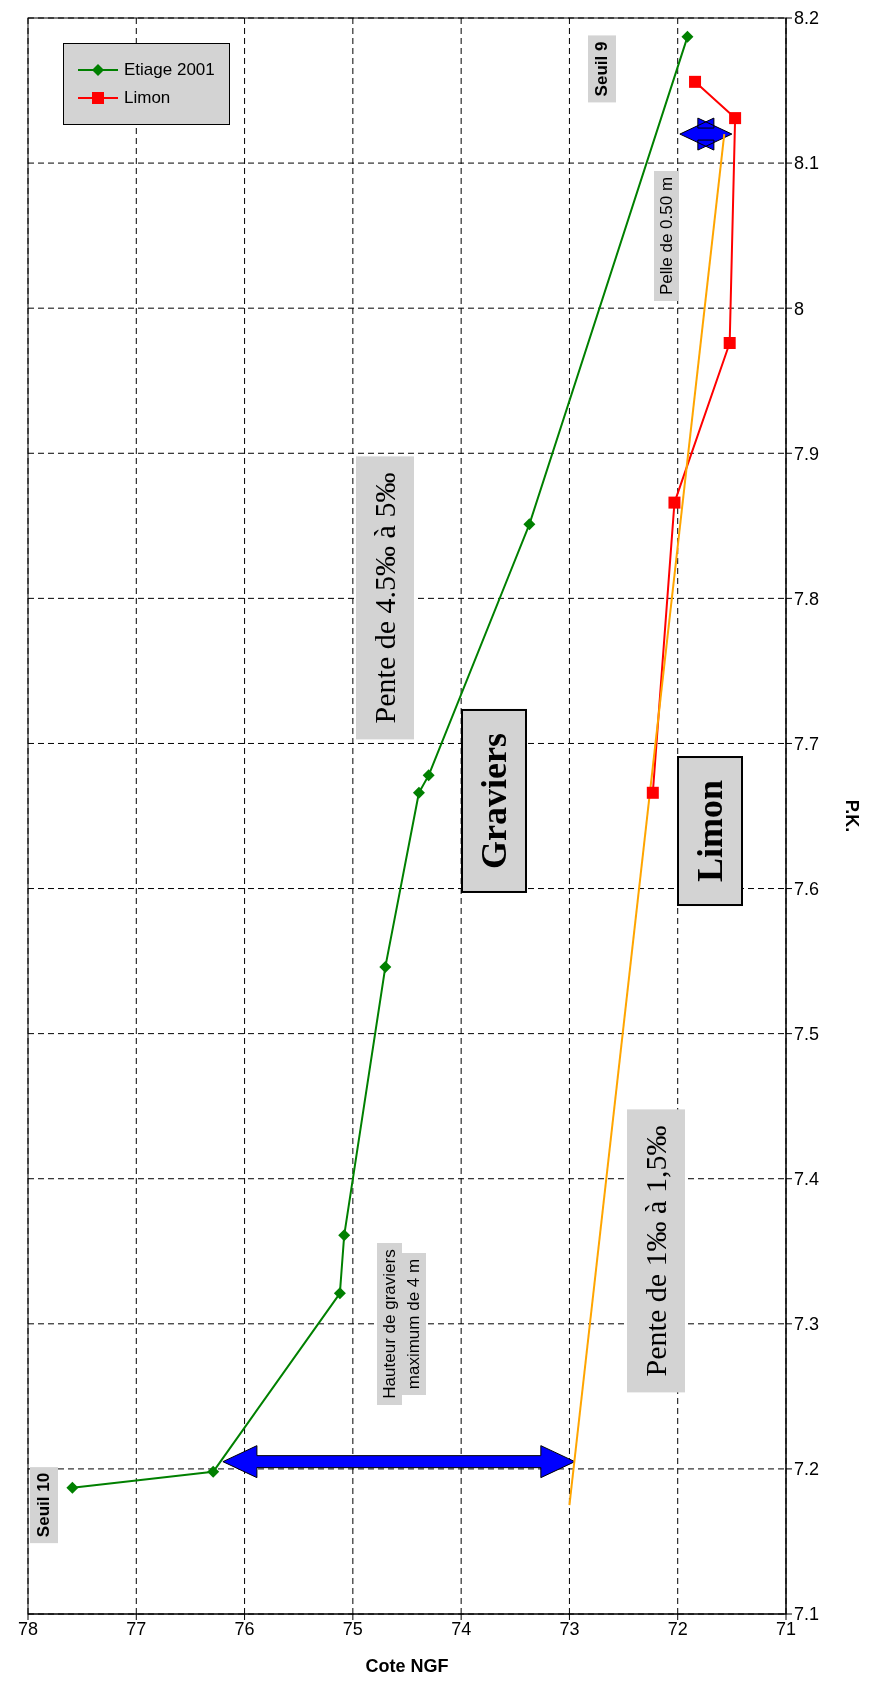 This screenshot has width=874, height=1692. Describe the element at coordinates (666, 235) in the screenshot. I see `annotation: Pelle de 0.50 m` at that location.